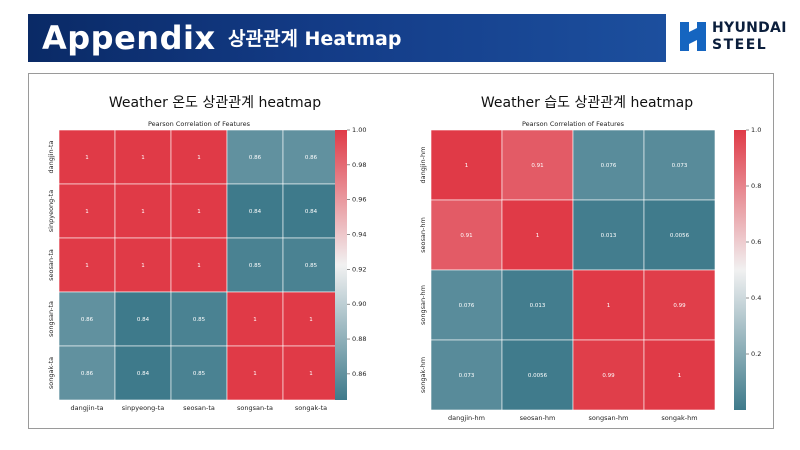 The height and width of the screenshot is (450, 800). I want to click on chart-heading-humidity: Weather 습도 상관관계 heatmap, so click(587, 103).